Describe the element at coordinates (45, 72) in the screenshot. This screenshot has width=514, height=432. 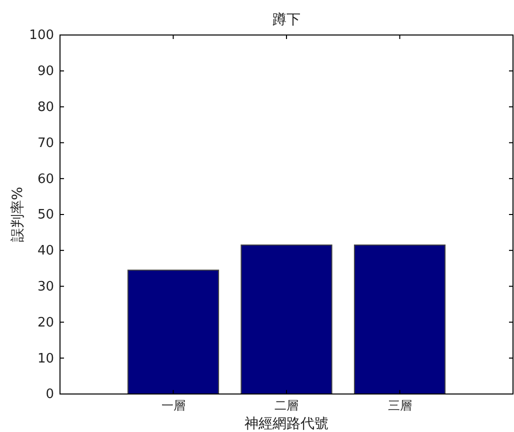
I see `y-tick-label: 90` at that location.